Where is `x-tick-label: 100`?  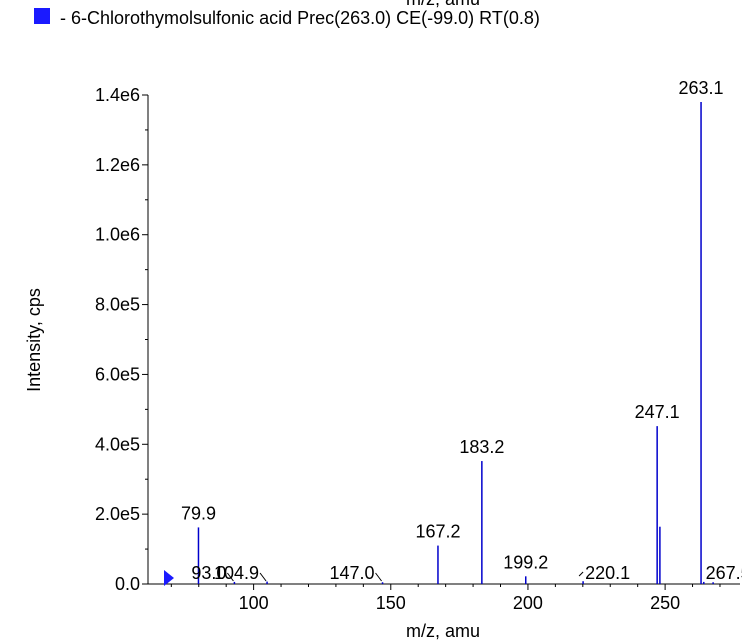 x-tick-label: 100 is located at coordinates (254, 603).